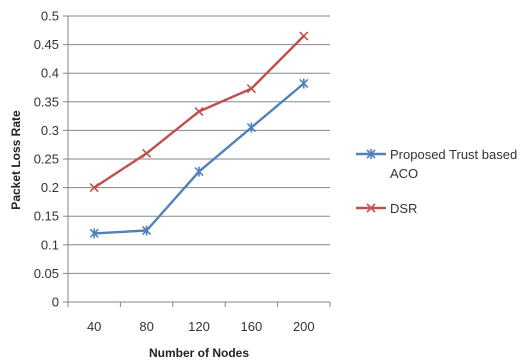 This screenshot has width=525, height=362. I want to click on y-tick-label: 0.3, so click(50, 130).